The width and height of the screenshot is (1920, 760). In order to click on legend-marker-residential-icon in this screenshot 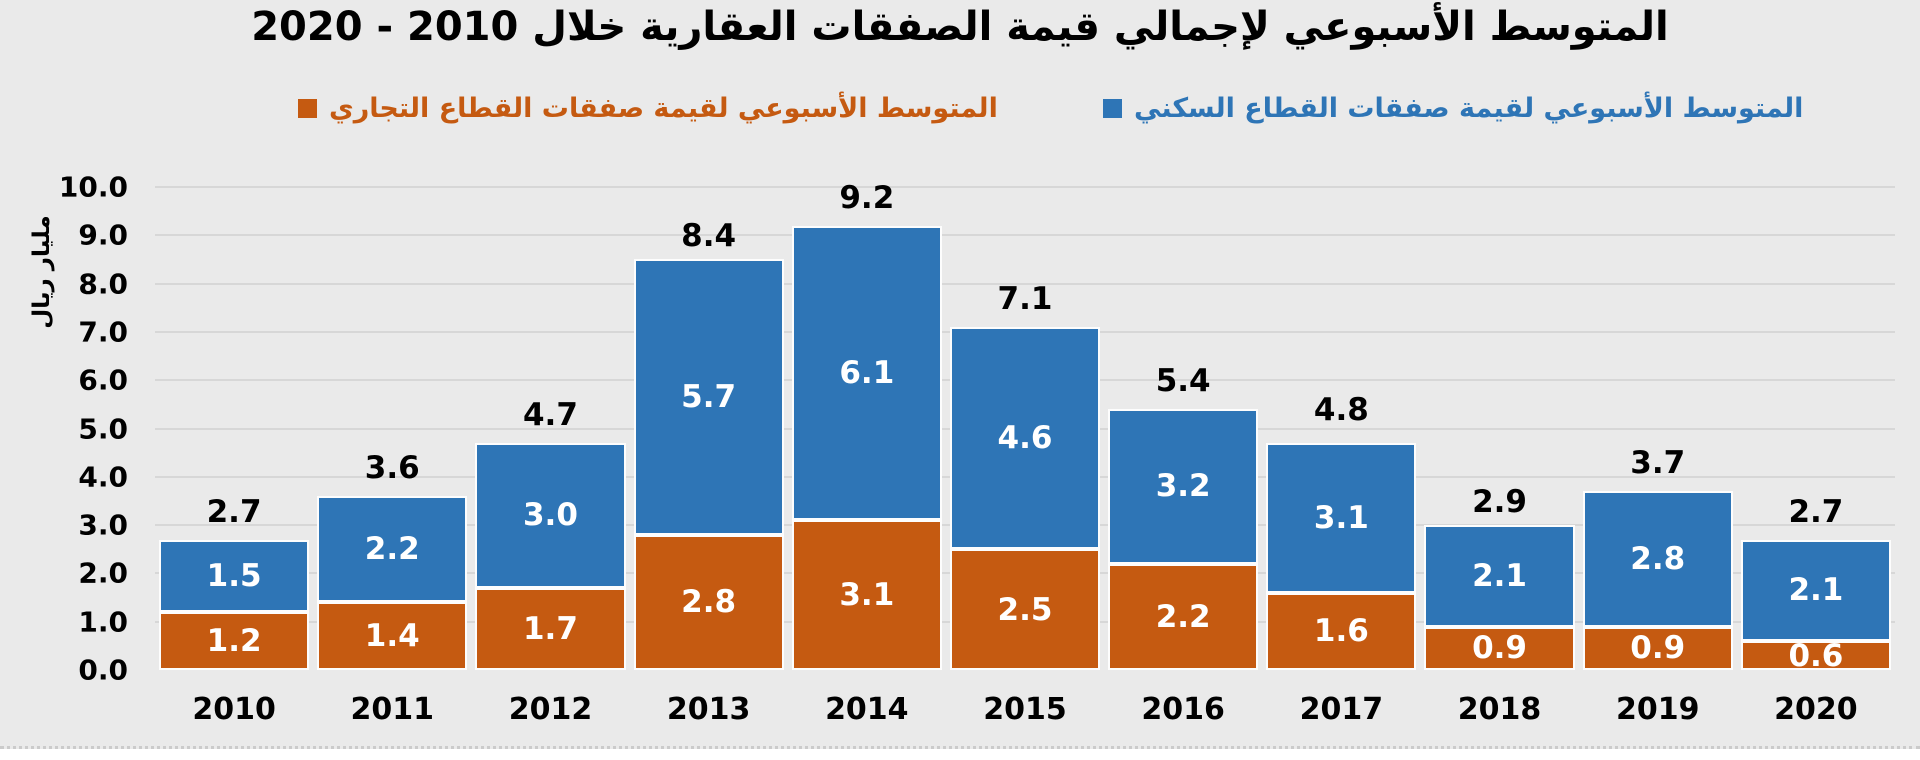, I will do `click(1112, 108)`.